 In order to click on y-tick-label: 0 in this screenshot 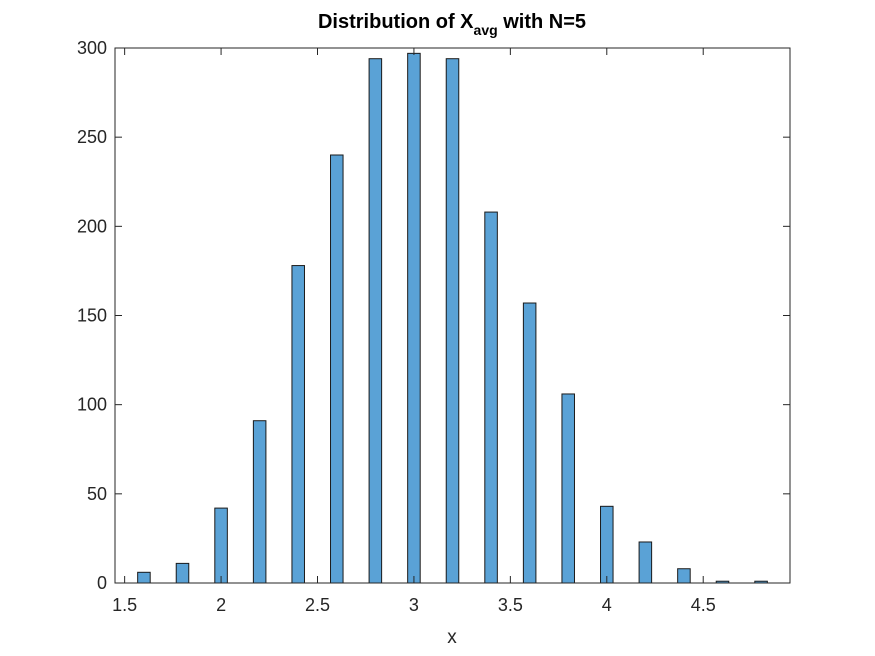, I will do `click(102, 583)`.